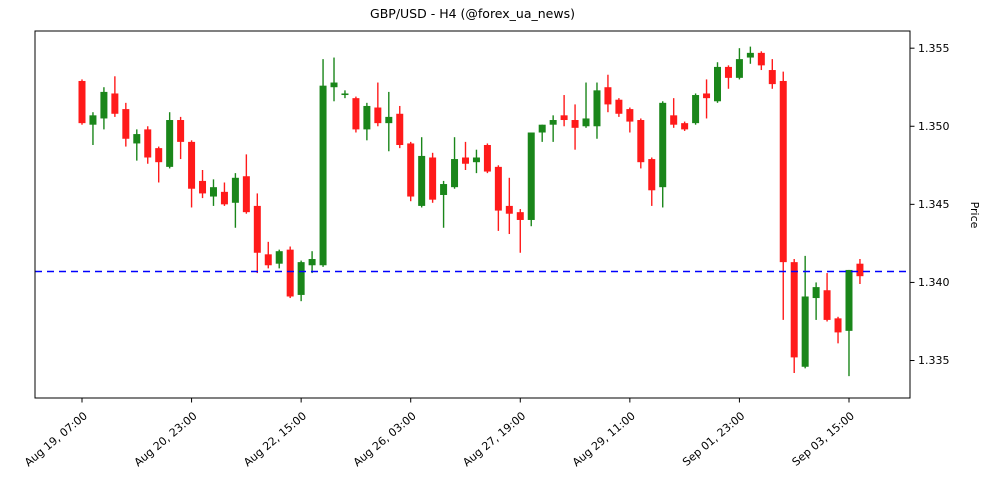  I want to click on x-tick-label: Aug 20, 23:00, so click(166, 439).